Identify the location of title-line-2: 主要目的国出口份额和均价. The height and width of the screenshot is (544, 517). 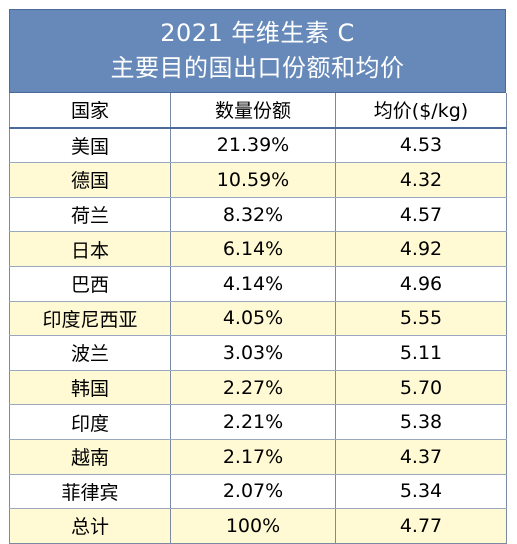
(257, 68).